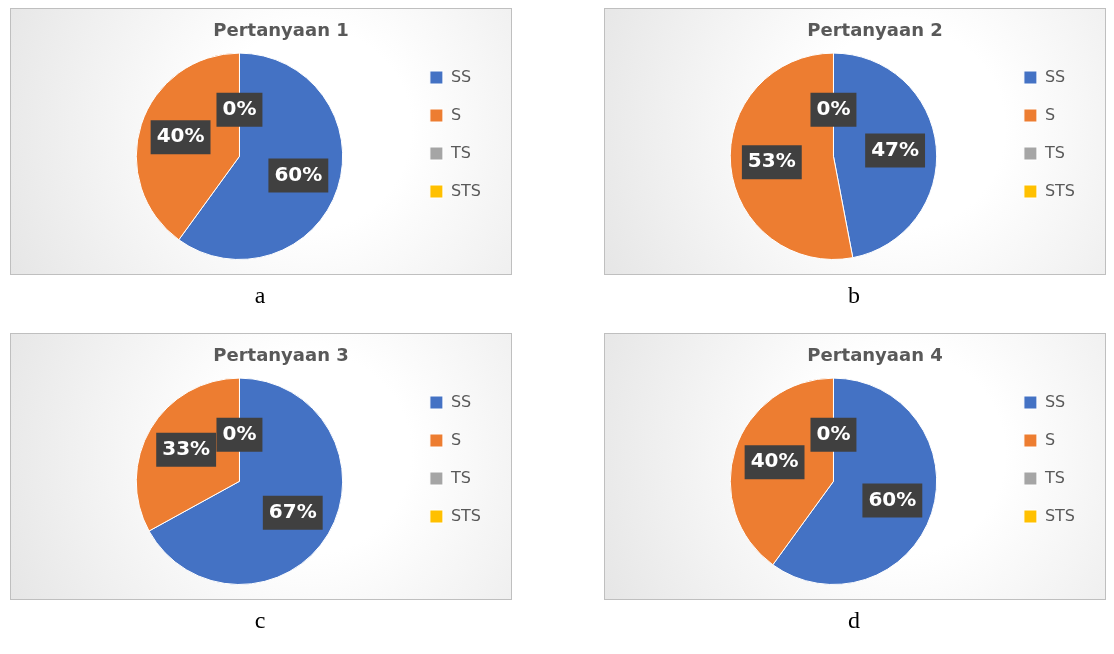  Describe the element at coordinates (895, 148) in the screenshot. I see `data-label: 47%` at that location.